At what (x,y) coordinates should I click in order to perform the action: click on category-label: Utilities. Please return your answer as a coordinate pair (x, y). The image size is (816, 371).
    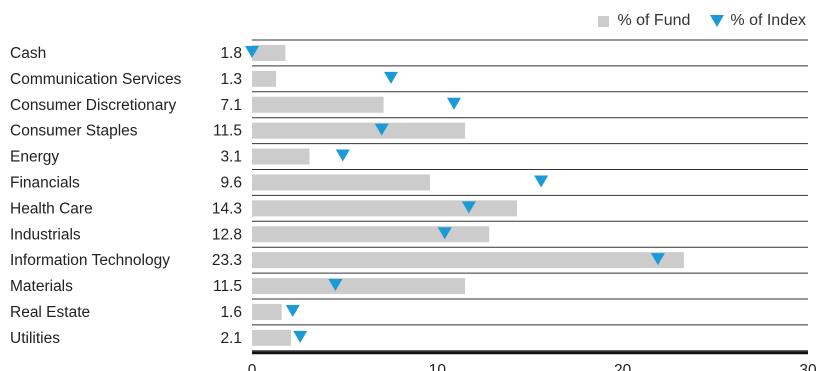
    Looking at the image, I should click on (35, 338).